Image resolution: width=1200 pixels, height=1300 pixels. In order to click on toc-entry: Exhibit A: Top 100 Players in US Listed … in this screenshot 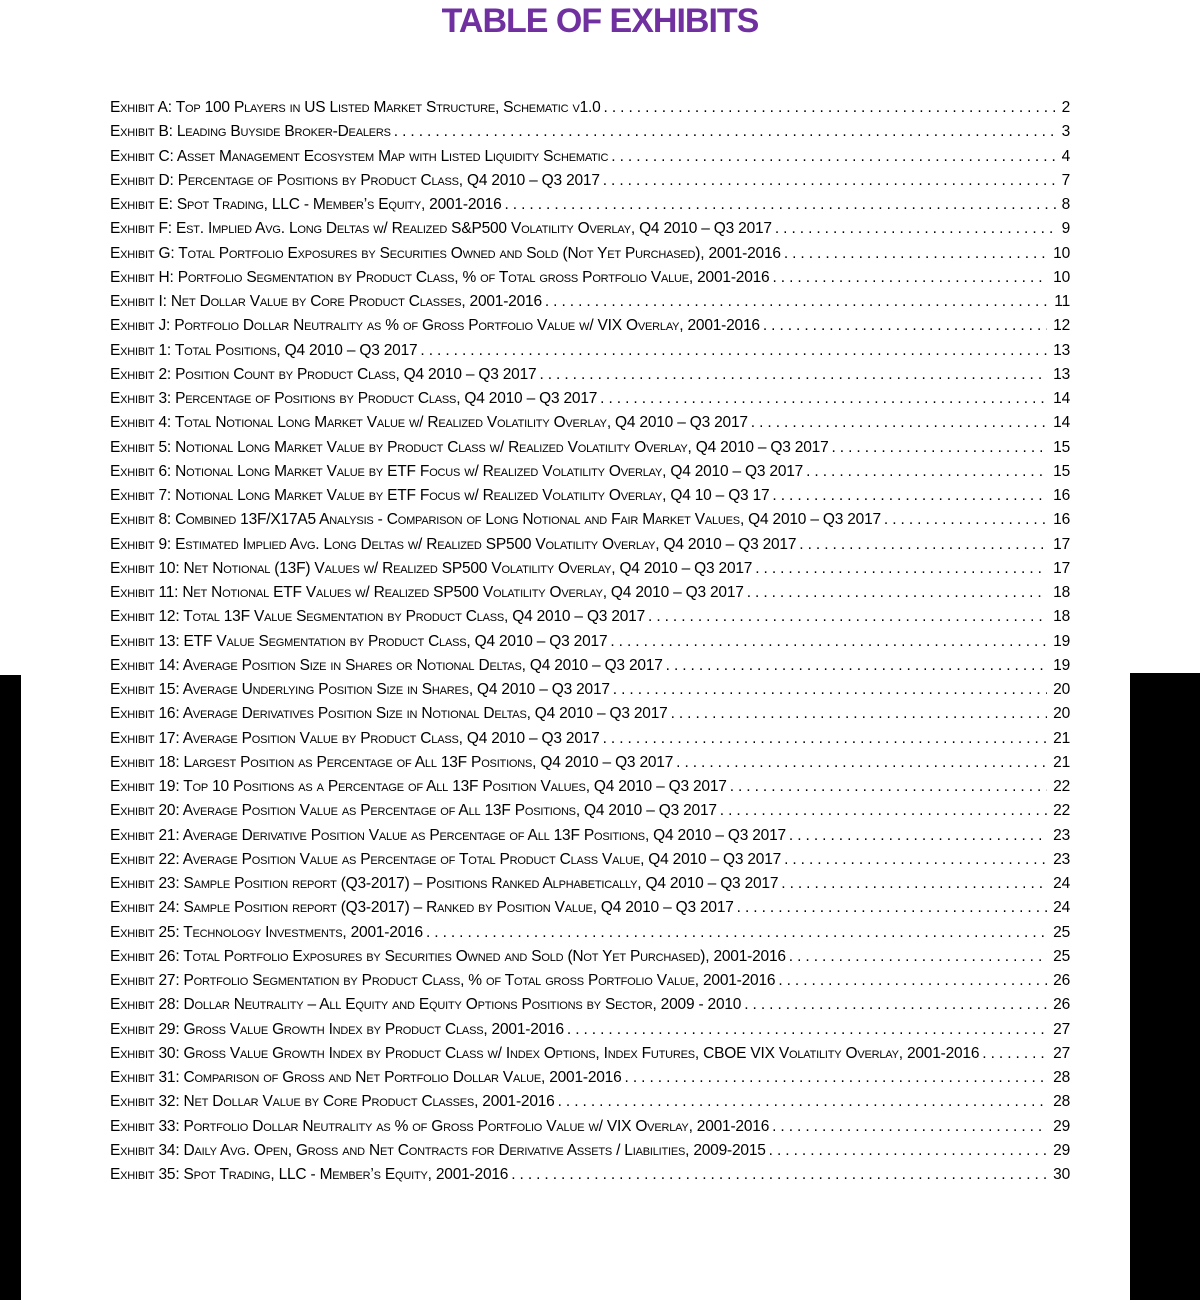, I will do `click(590, 108)`.